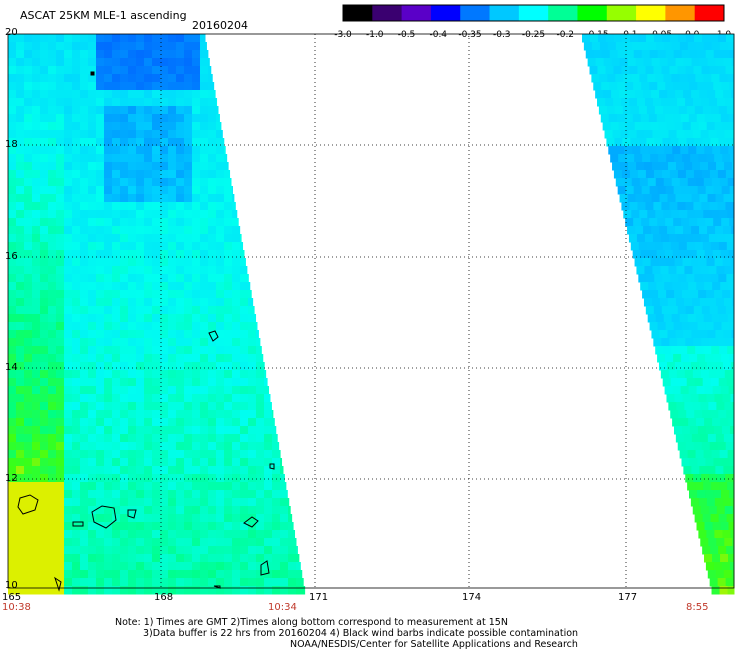  What do you see at coordinates (103, 15) in the screenshot?
I see `map-title: ASCAT 25KM MLE-1 ascending` at bounding box center [103, 15].